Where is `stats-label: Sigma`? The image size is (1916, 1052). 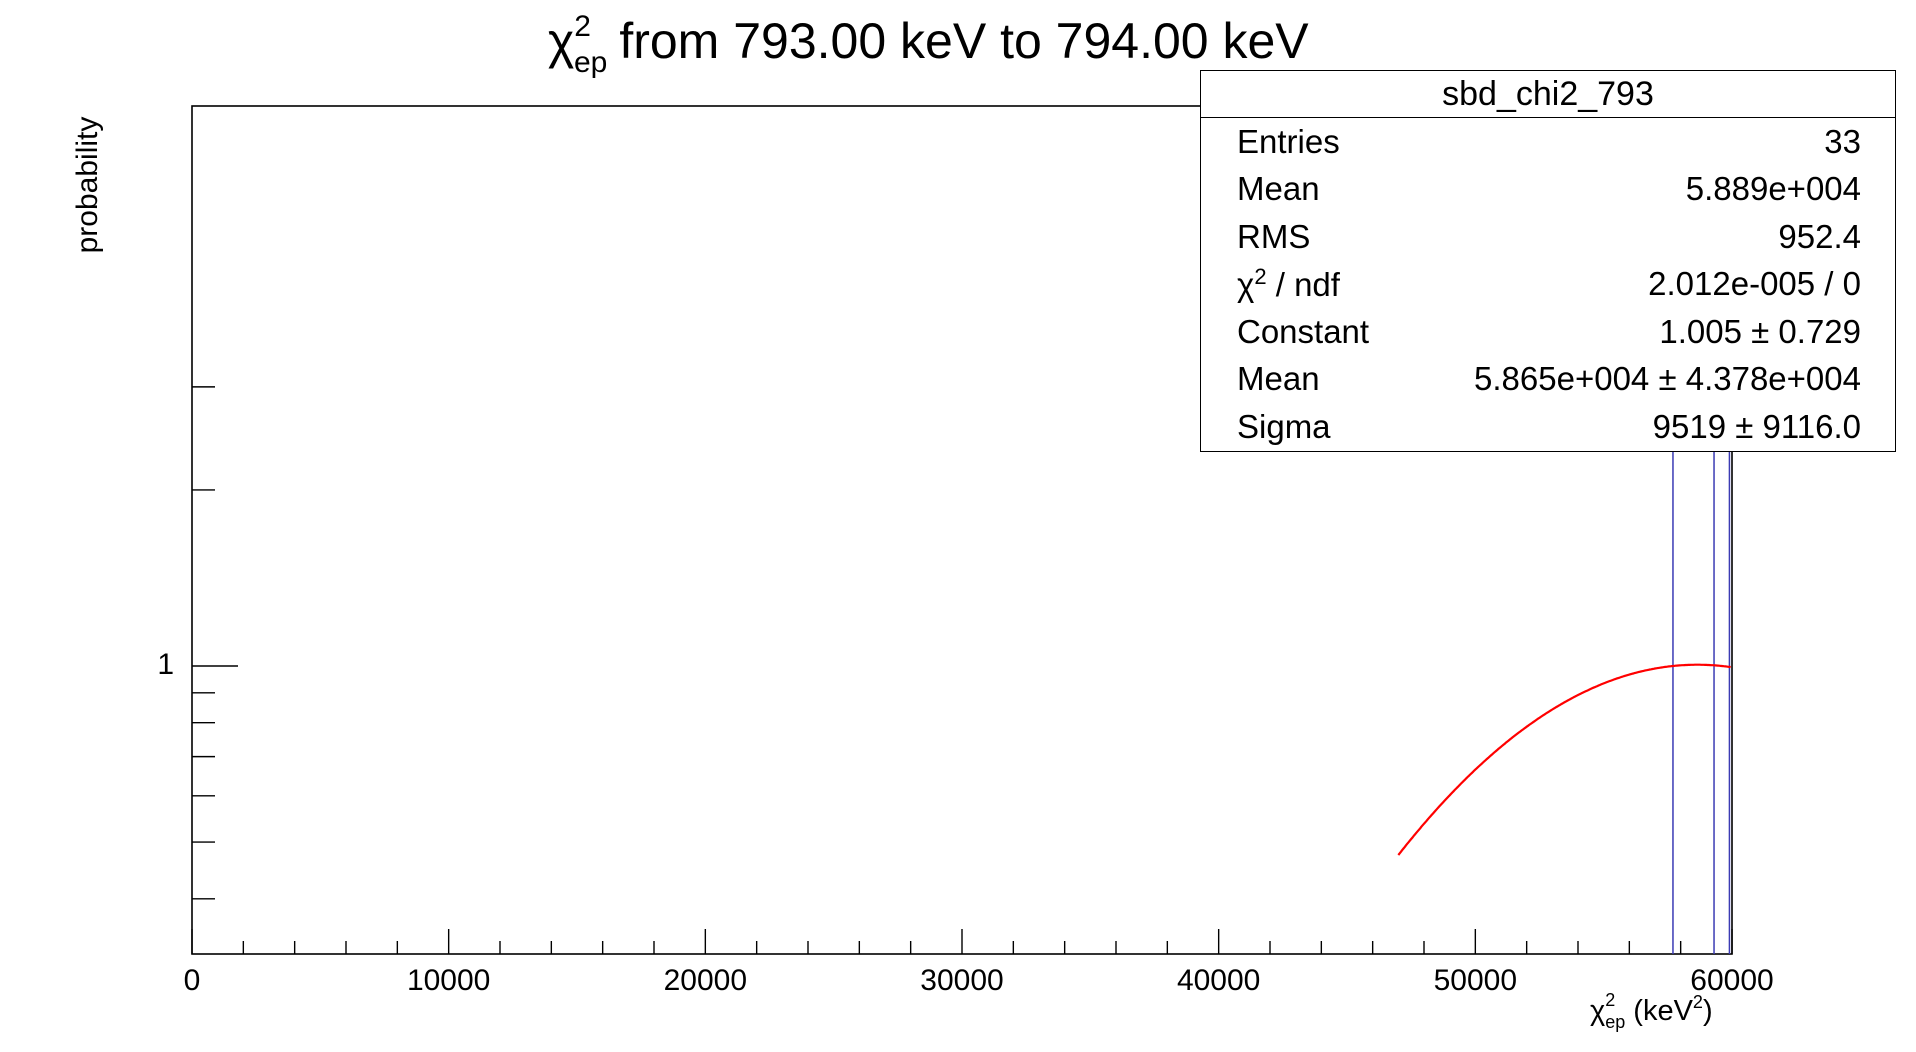
stats-label: Sigma is located at coordinates (1284, 426).